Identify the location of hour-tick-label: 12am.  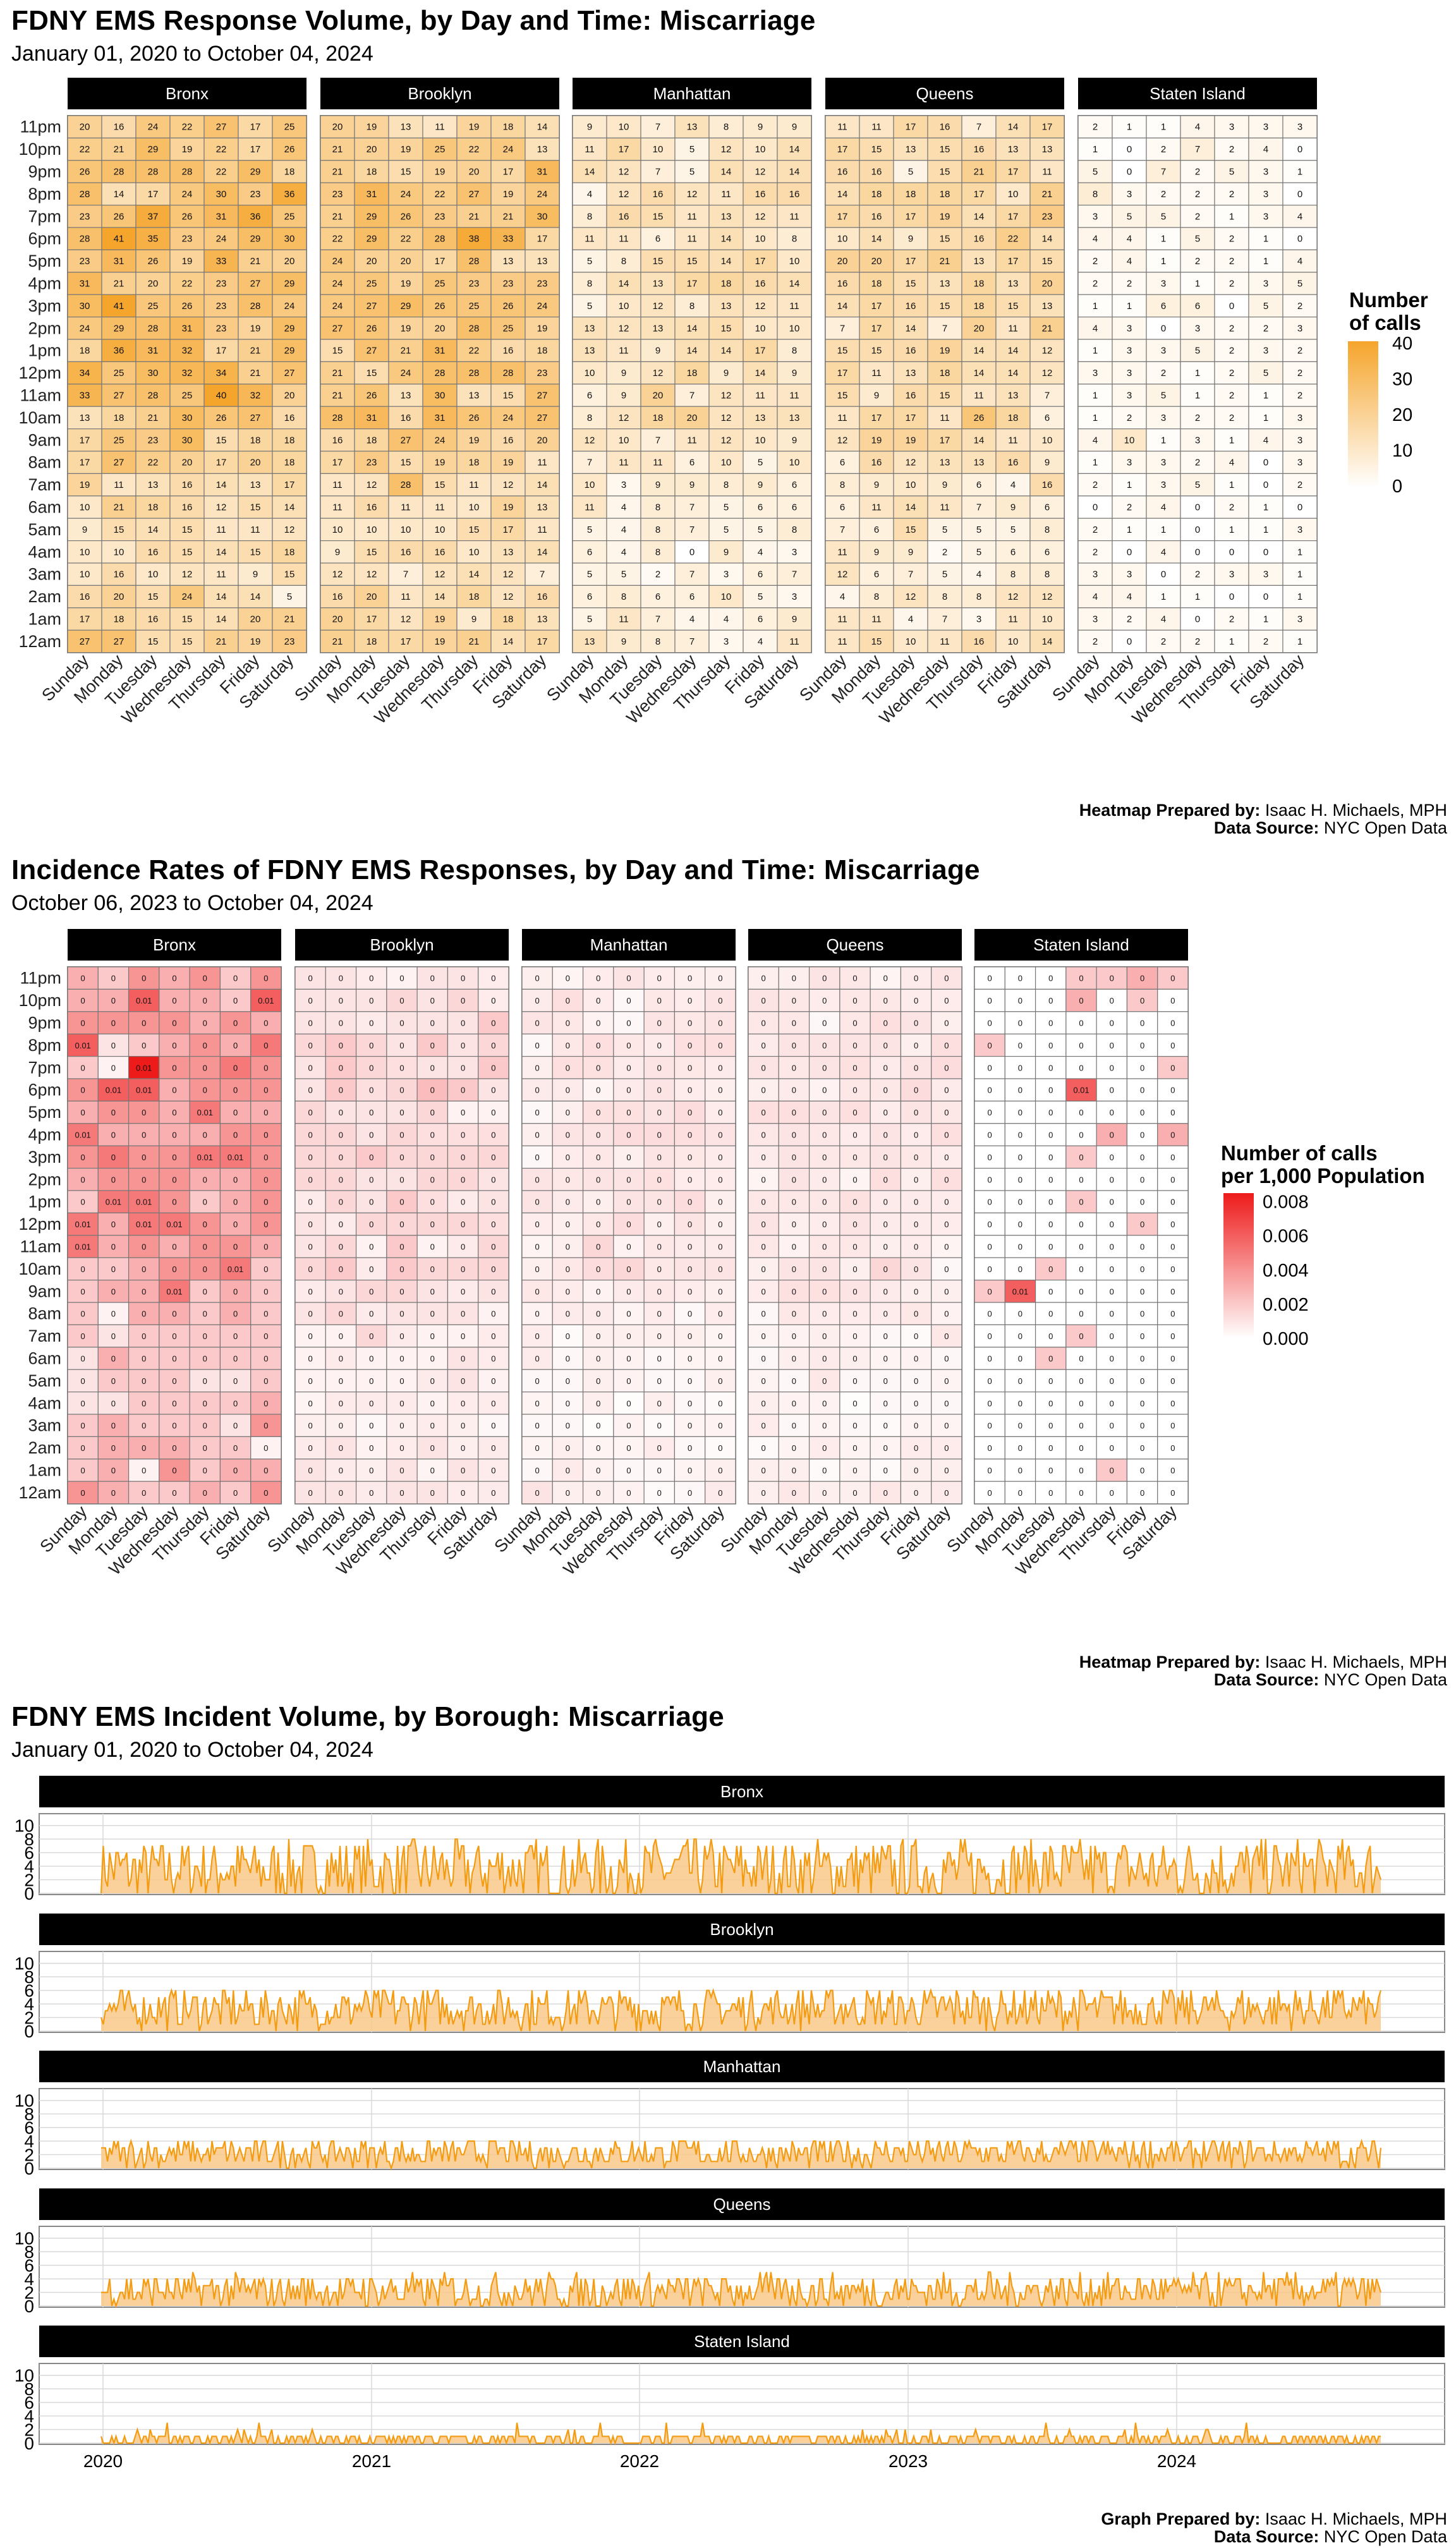
(39, 1492).